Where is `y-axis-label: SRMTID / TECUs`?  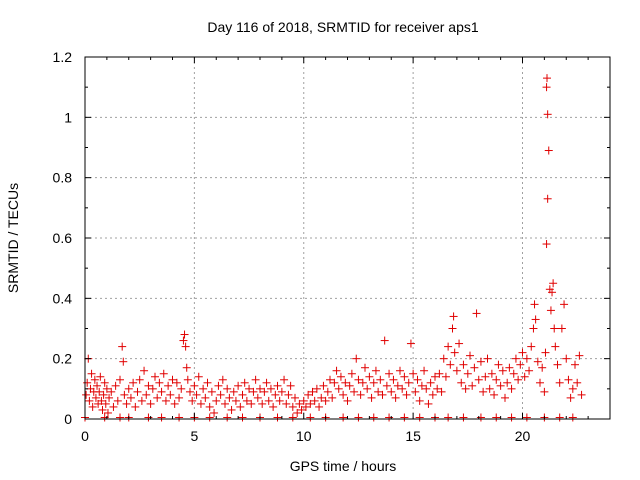 y-axis-label: SRMTID / TECUs is located at coordinates (13, 238).